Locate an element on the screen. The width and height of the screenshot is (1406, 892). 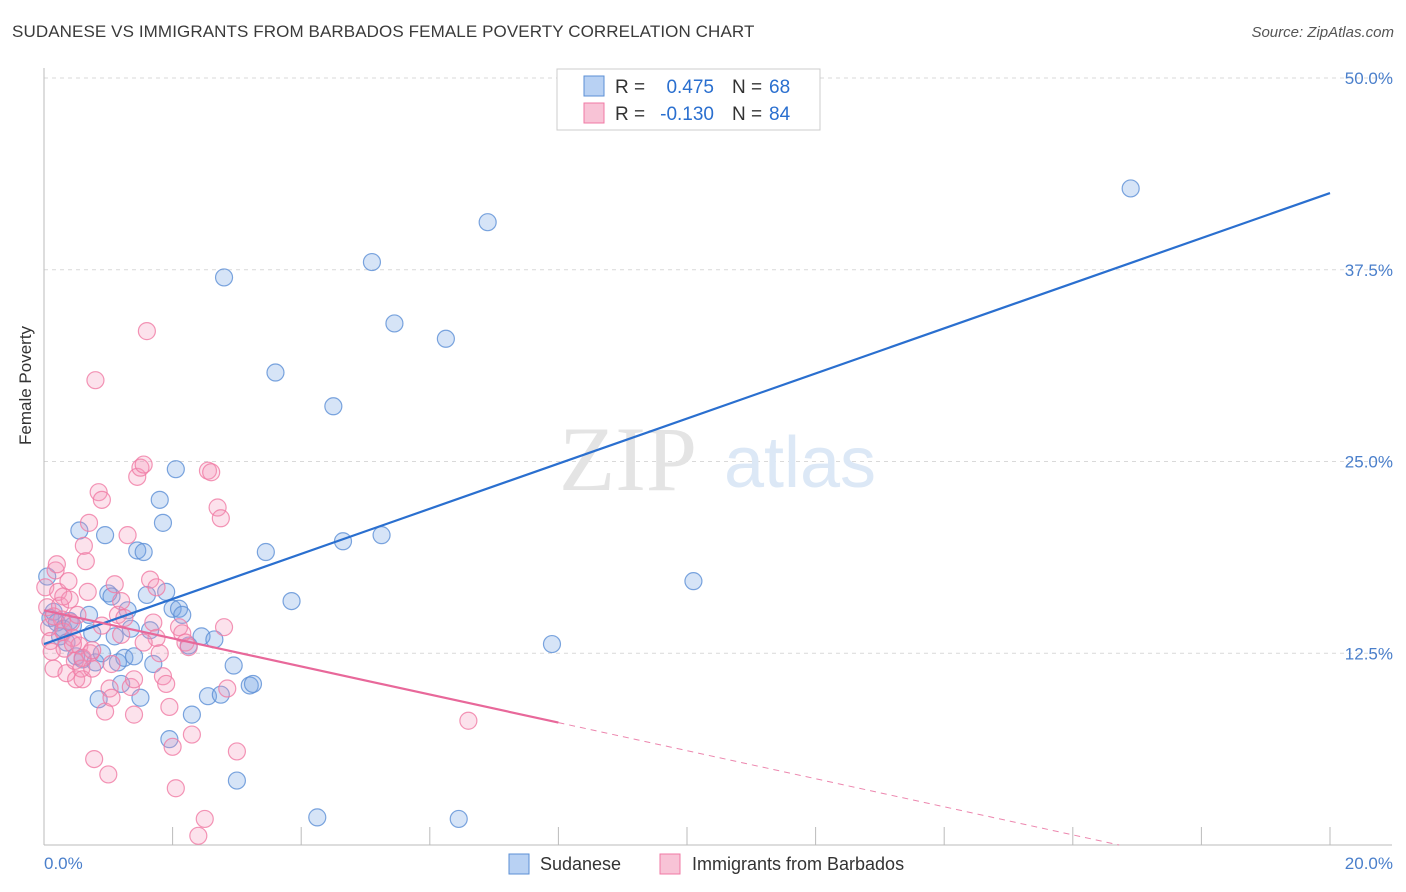
legend-label-barbados: Immigrants from Barbados is located at coordinates (798, 864).